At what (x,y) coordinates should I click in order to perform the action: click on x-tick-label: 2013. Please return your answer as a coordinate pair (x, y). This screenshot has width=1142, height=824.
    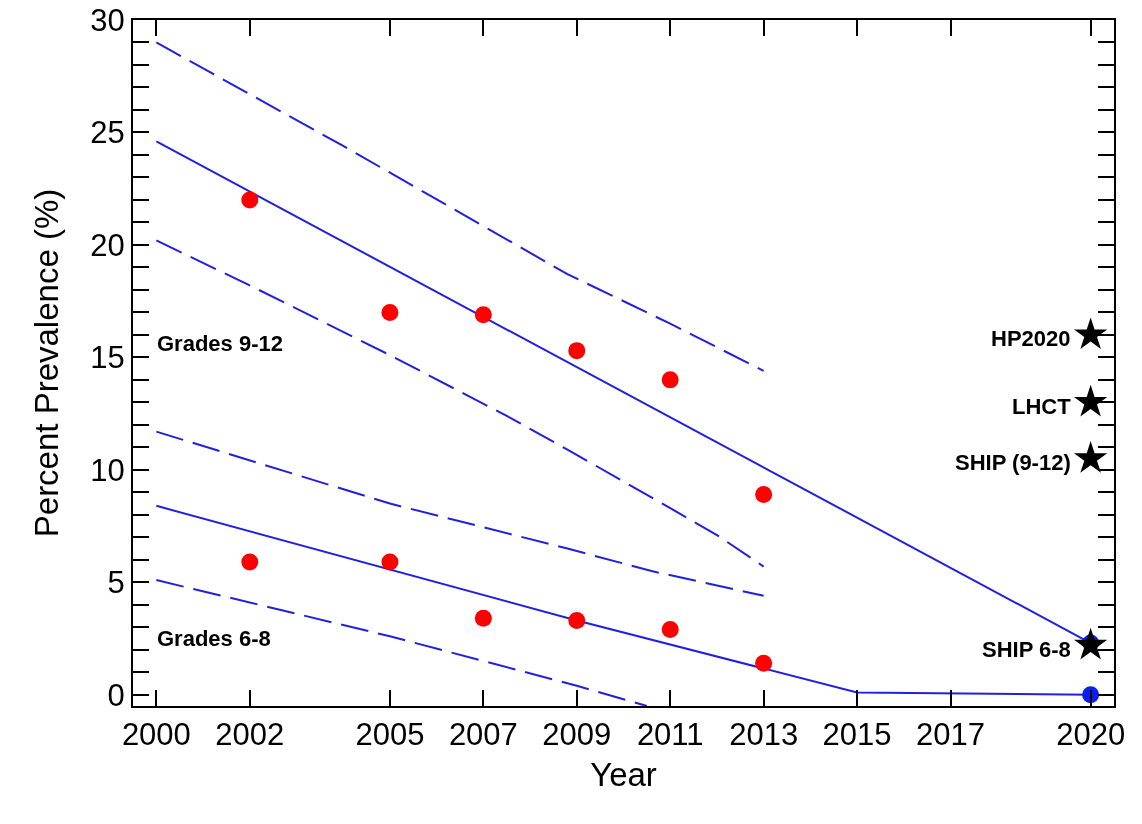
    Looking at the image, I should click on (764, 735).